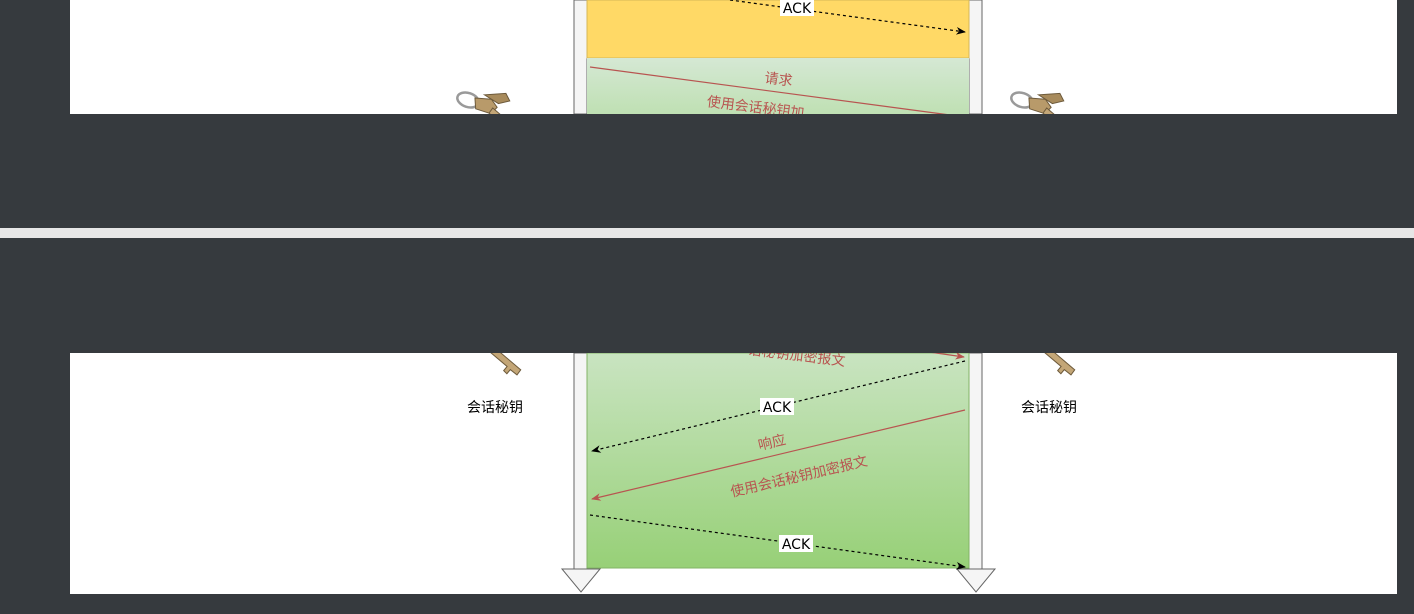  I want to click on client-timeline-arrowhead, so click(581, 580).